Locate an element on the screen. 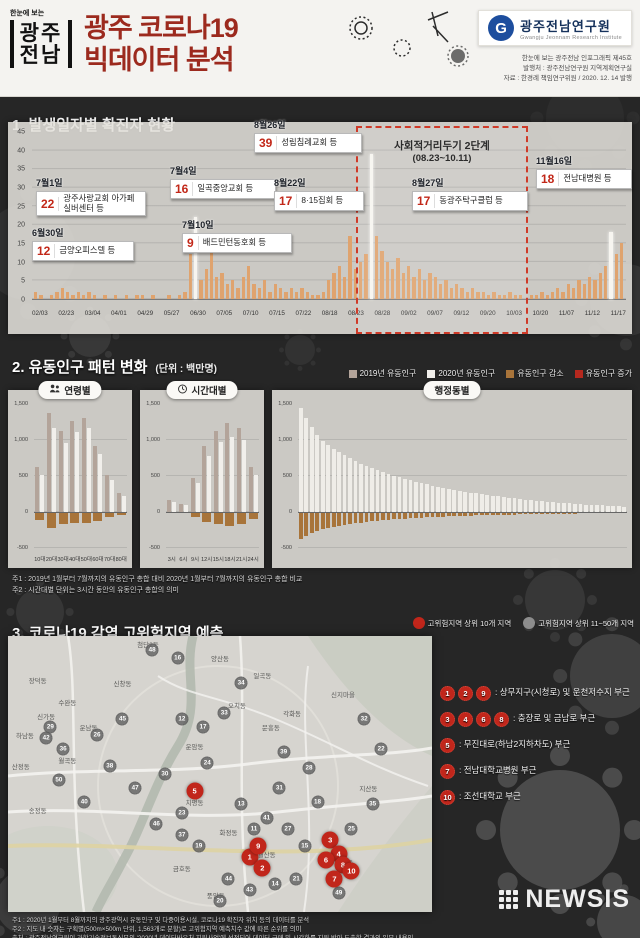 This screenshot has width=640, height=938. risk-marker-rank-11-50: 46 is located at coordinates (156, 824).